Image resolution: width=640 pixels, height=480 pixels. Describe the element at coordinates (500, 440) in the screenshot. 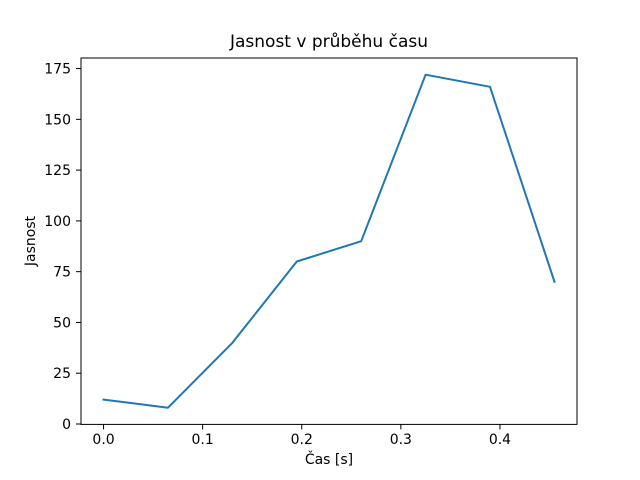

I see `x-tick-label: 0.4` at that location.